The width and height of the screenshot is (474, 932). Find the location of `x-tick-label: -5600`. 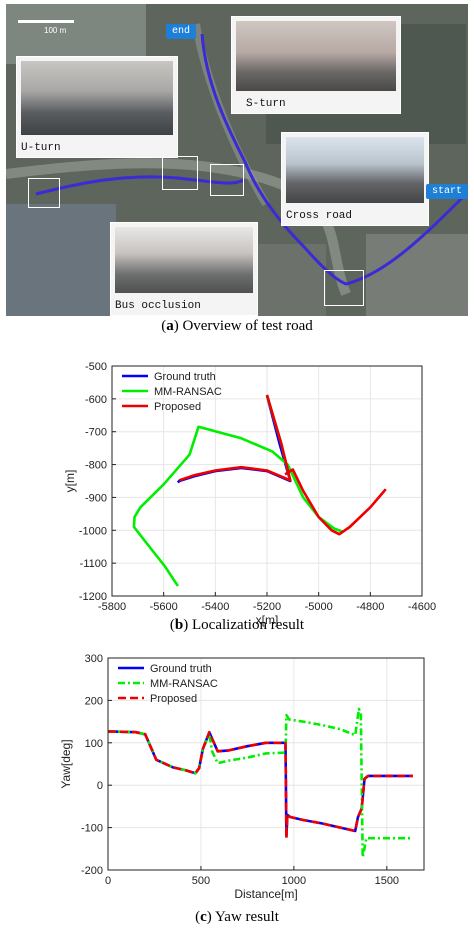

x-tick-label: -5600 is located at coordinates (164, 607).